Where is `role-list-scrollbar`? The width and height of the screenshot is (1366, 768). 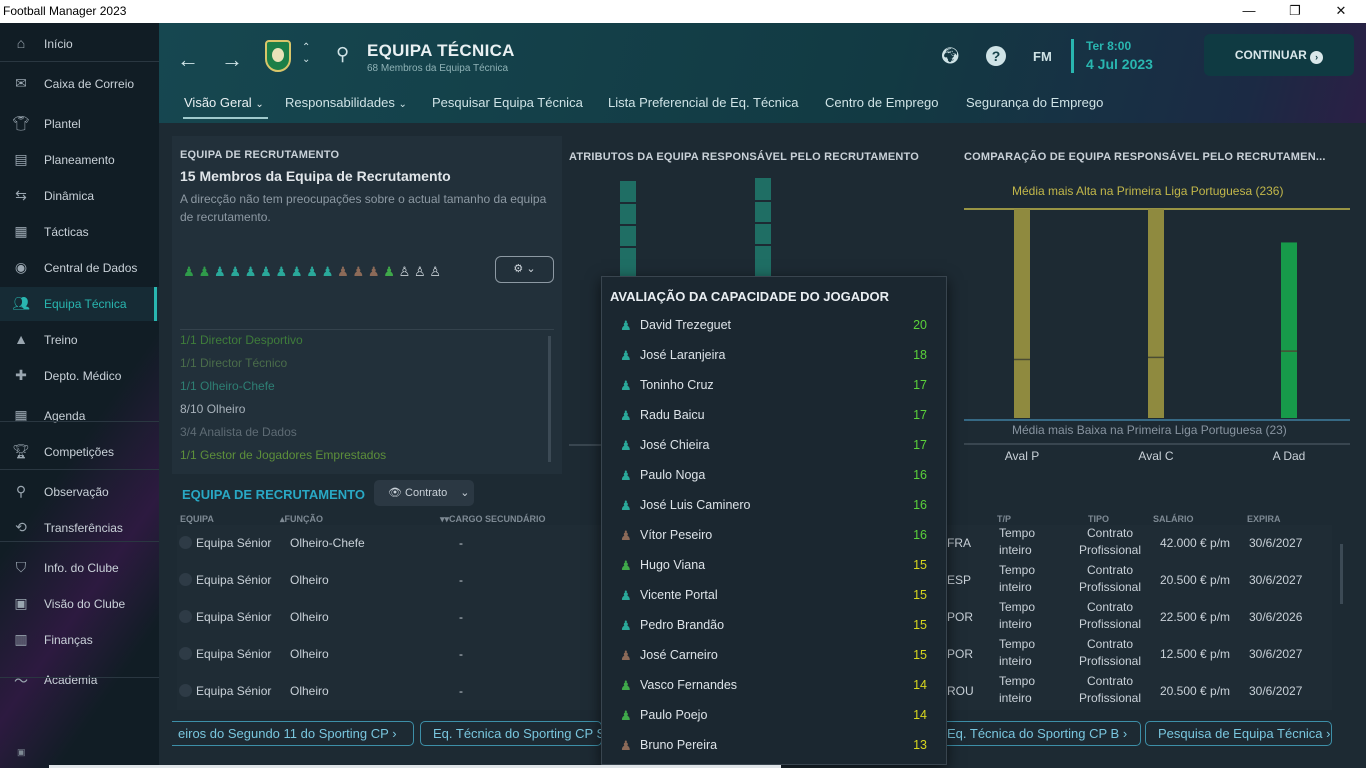
role-list-scrollbar is located at coordinates (549, 399).